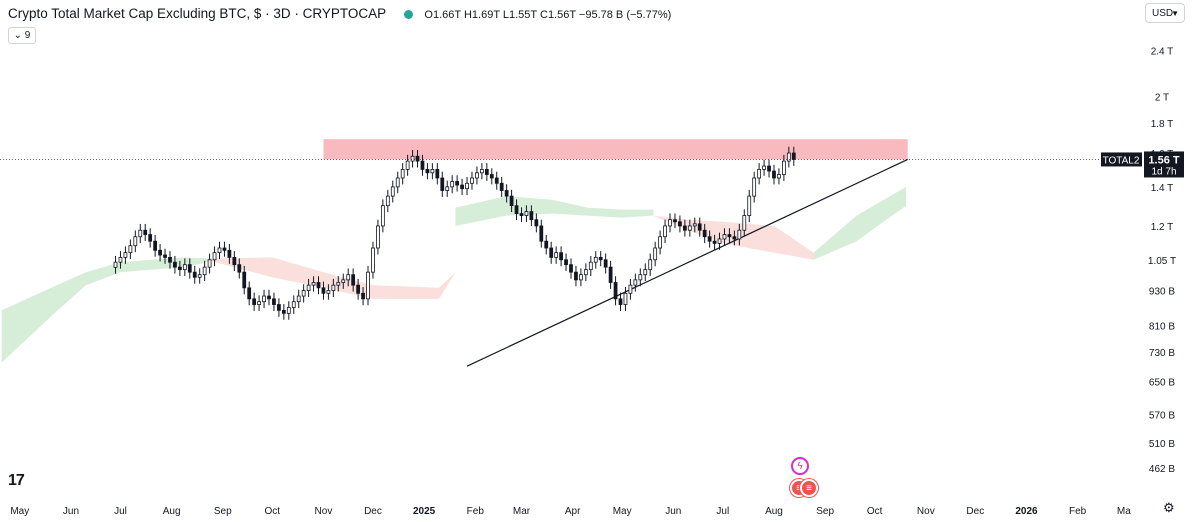 This screenshot has width=1200, height=522. What do you see at coordinates (1162, 51) in the screenshot?
I see `y-tick-label: 2.4 T` at bounding box center [1162, 51].